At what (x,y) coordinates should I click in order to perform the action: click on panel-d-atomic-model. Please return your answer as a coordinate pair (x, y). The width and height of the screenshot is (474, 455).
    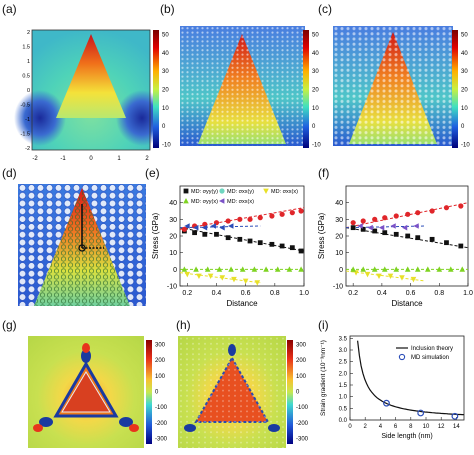
    Looking at the image, I should click on (82, 245).